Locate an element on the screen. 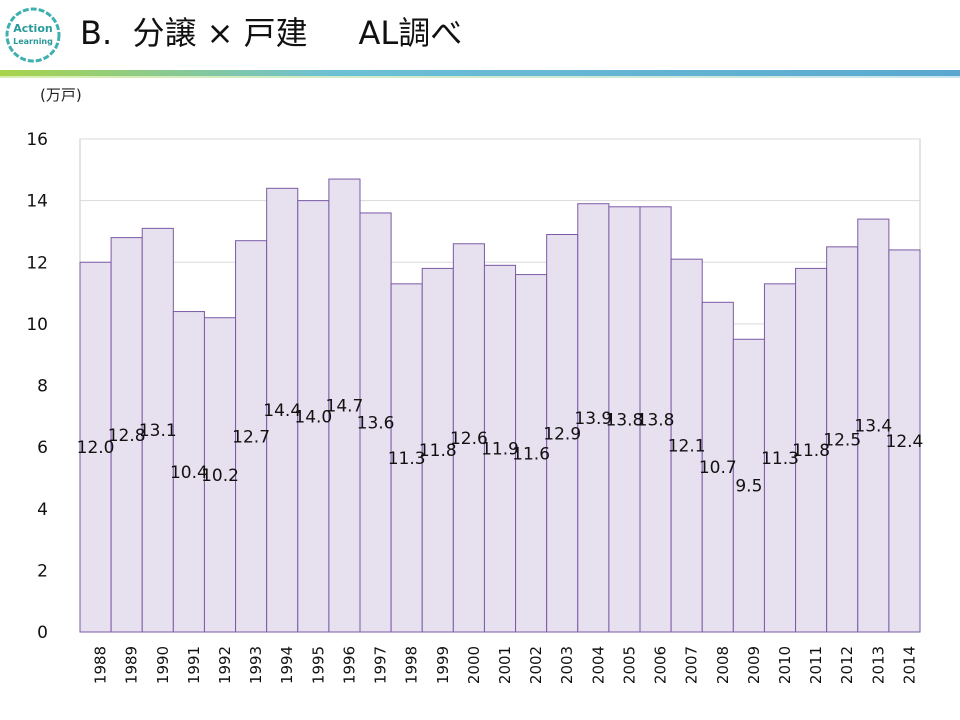  bar-2007 is located at coordinates (686, 445).